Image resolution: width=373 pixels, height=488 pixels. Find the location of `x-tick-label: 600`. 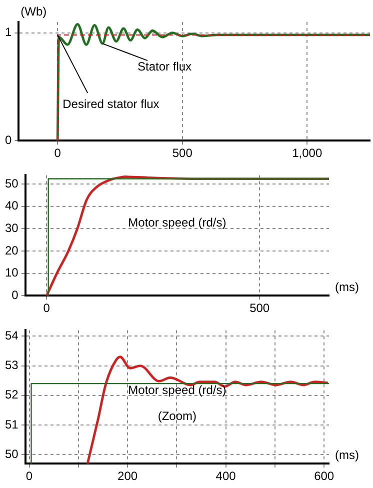

x-tick-label: 600 is located at coordinates (324, 476).